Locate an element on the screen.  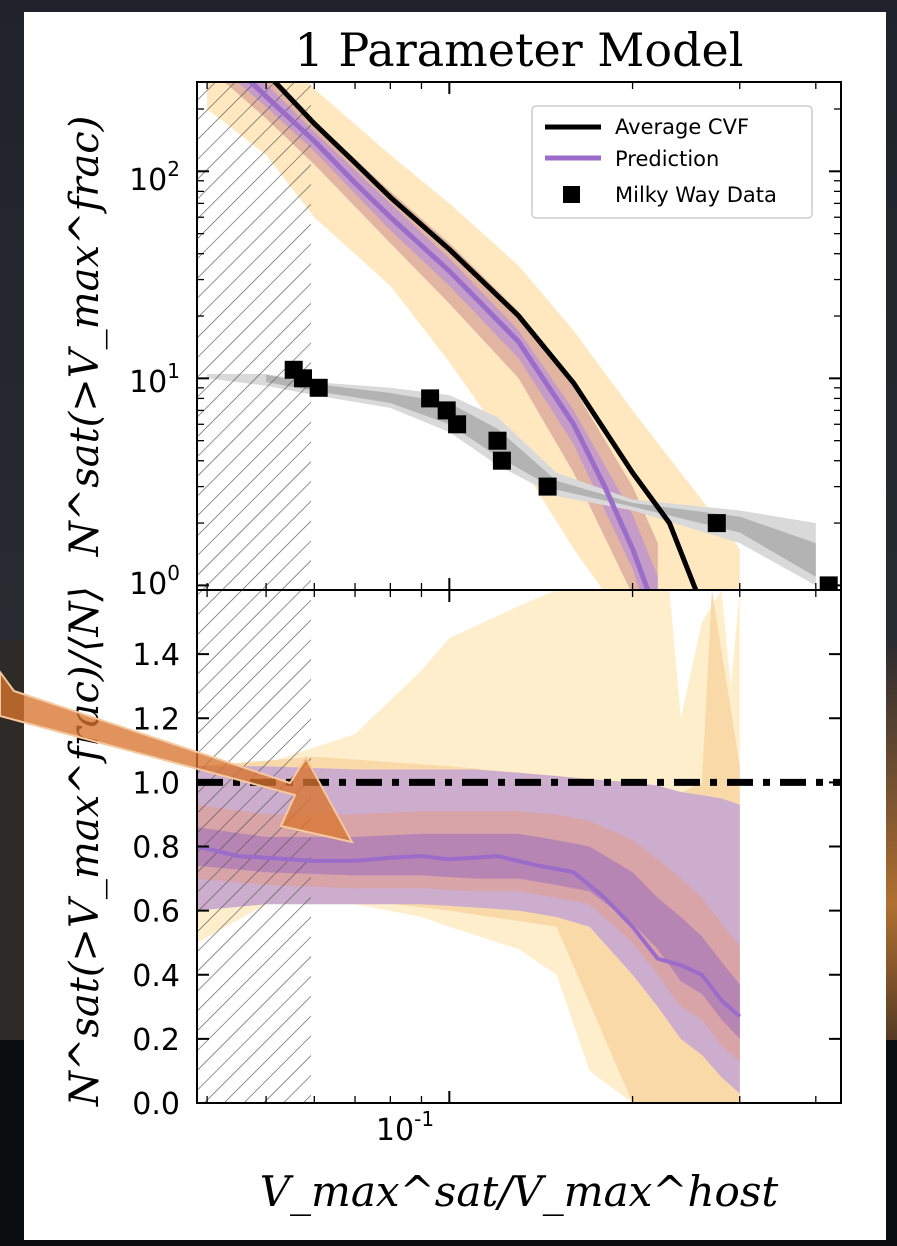
top-ytick-label-1: 10¹ is located at coordinates (154, 379).